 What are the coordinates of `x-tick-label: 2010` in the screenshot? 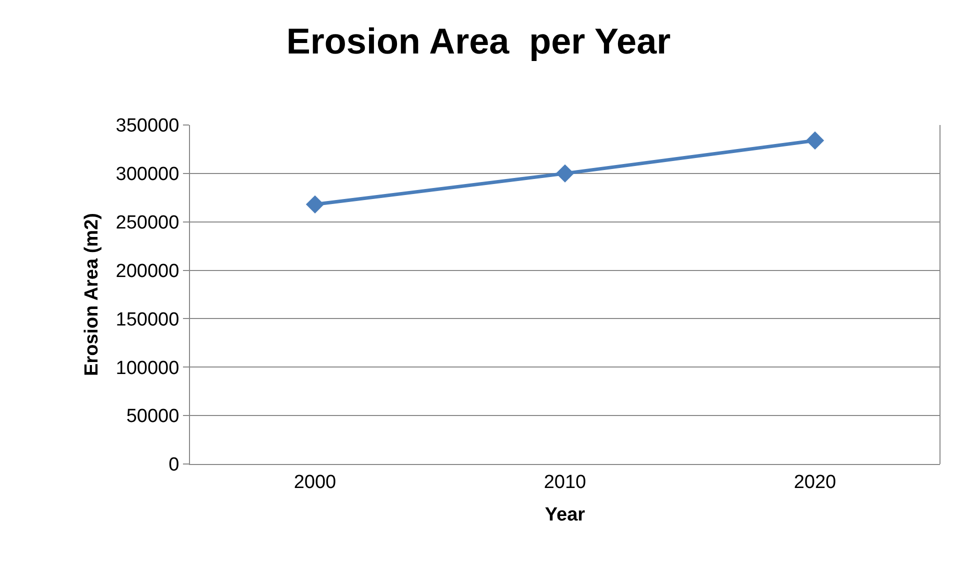 It's located at (565, 482).